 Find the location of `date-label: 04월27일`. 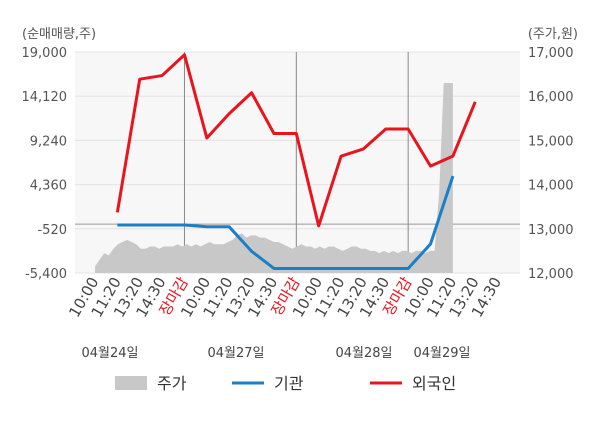

date-label: 04월27일 is located at coordinates (235, 353).